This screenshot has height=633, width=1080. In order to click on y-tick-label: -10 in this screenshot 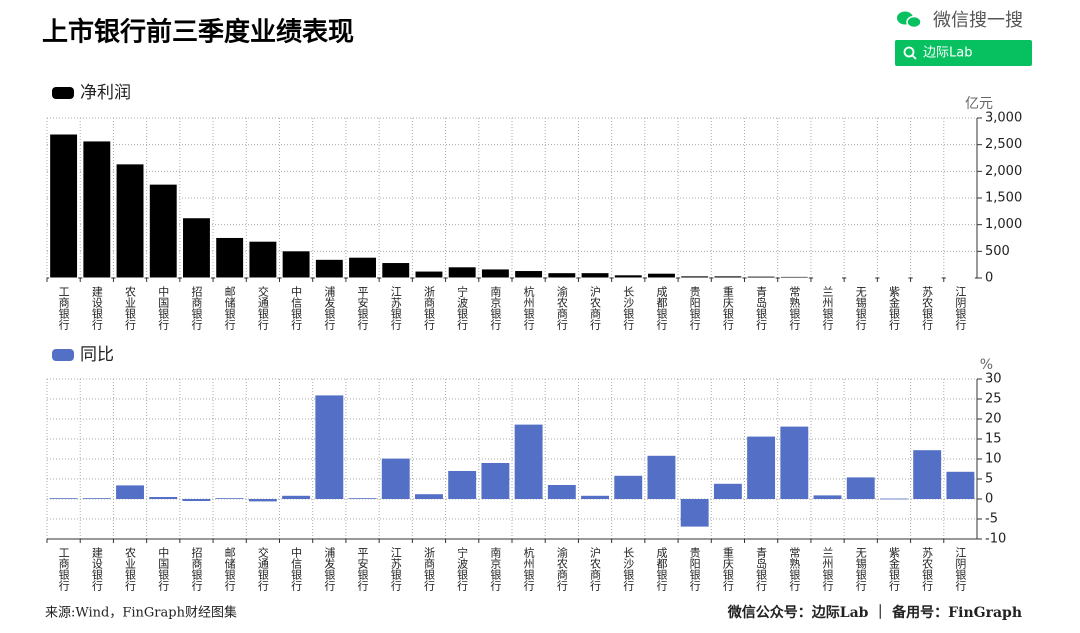, I will do `click(995, 539)`.